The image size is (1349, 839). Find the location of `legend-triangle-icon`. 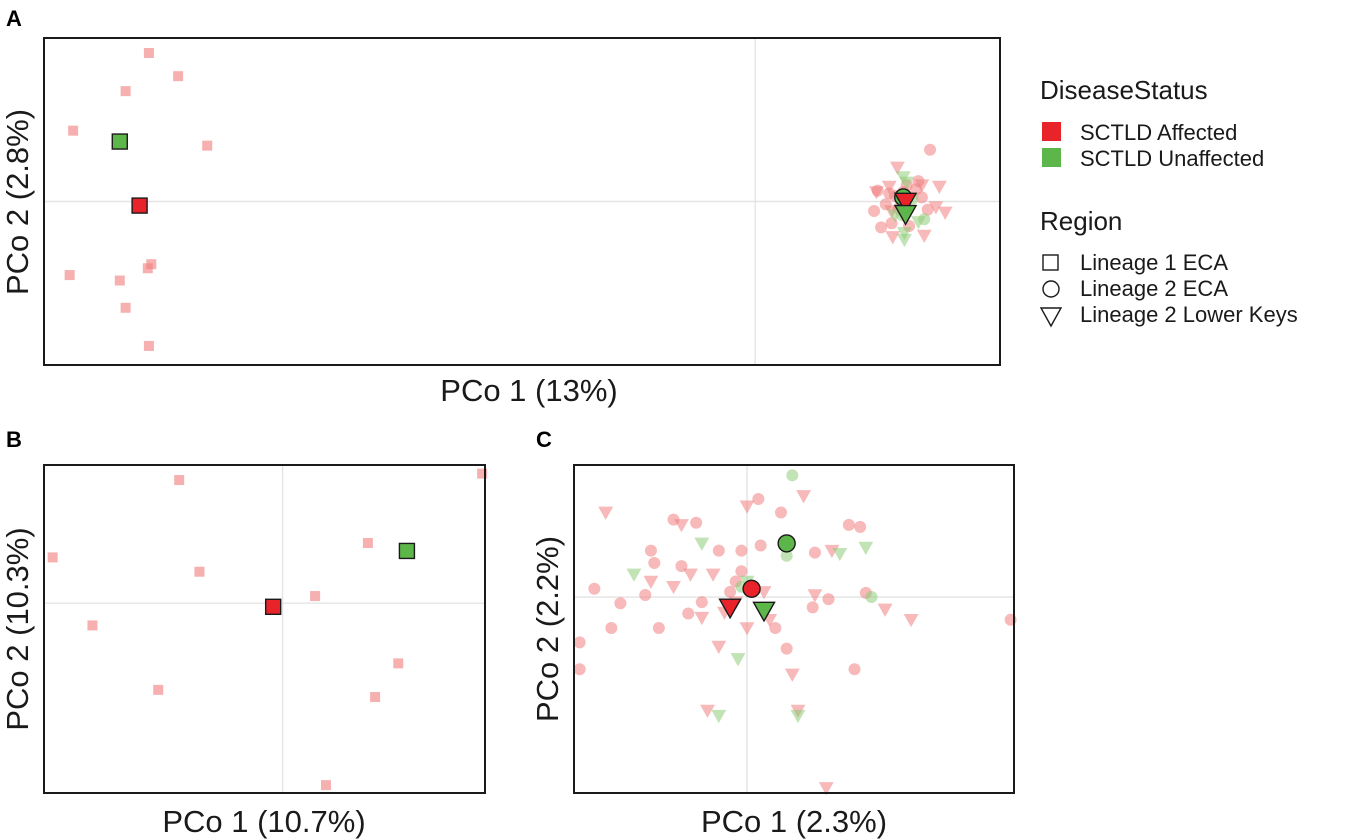

legend-triangle-icon is located at coordinates (1051, 317).